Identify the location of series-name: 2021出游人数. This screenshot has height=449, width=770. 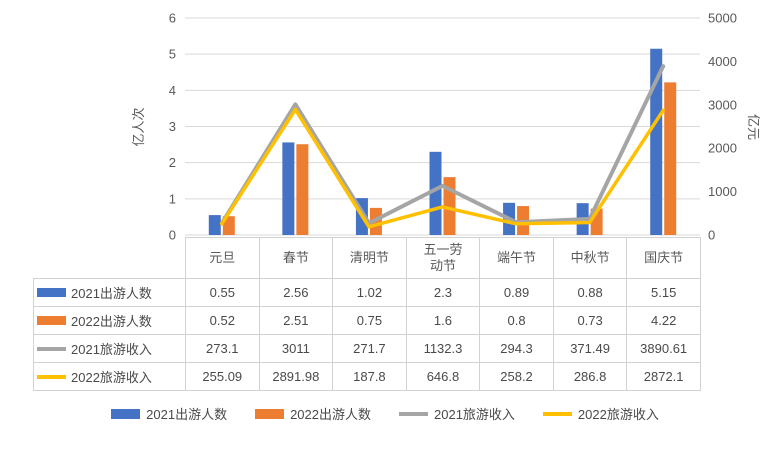
(111, 293).